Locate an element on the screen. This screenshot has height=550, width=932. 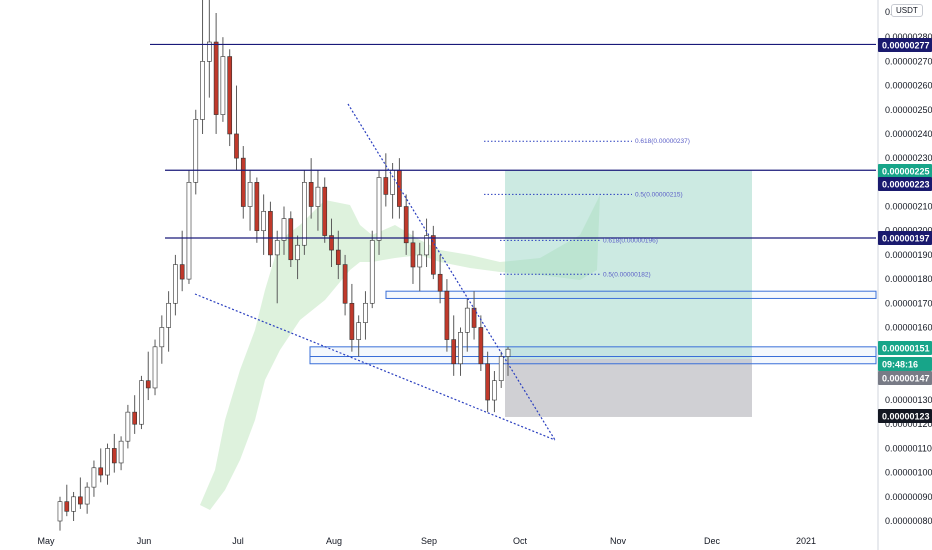
y-tick-label: 0.00000130 is located at coordinates (908, 400).